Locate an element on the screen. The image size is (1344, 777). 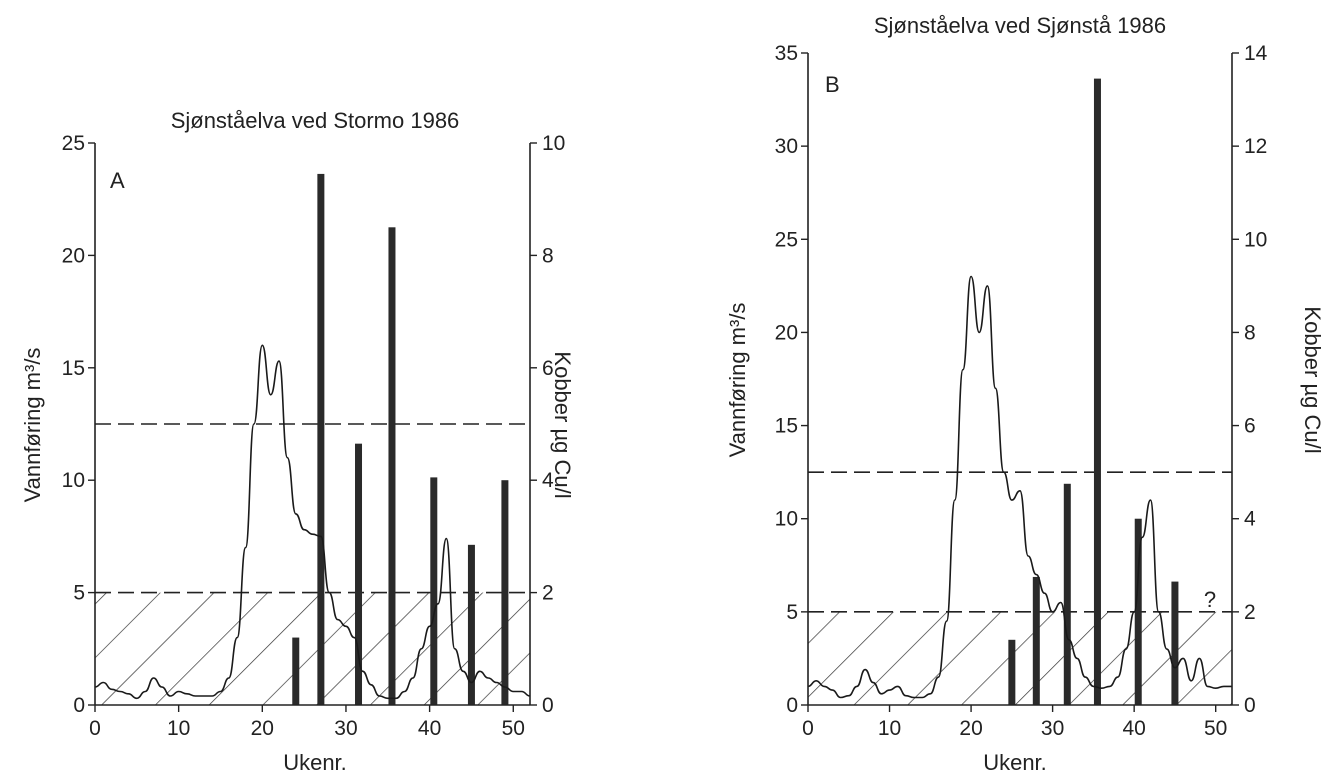
chart-a-x-tick-label-0: 0 is located at coordinates (95, 728).